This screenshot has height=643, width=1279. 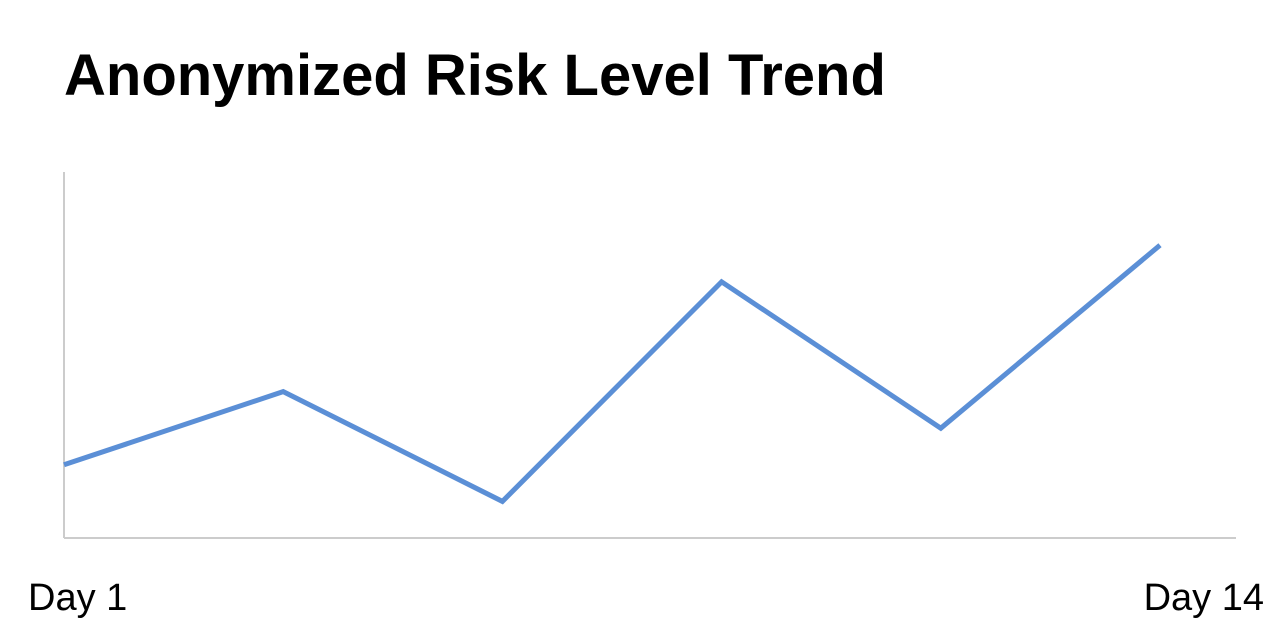 What do you see at coordinates (77, 598) in the screenshot?
I see `x-tick-label-day-1: Day 1` at bounding box center [77, 598].